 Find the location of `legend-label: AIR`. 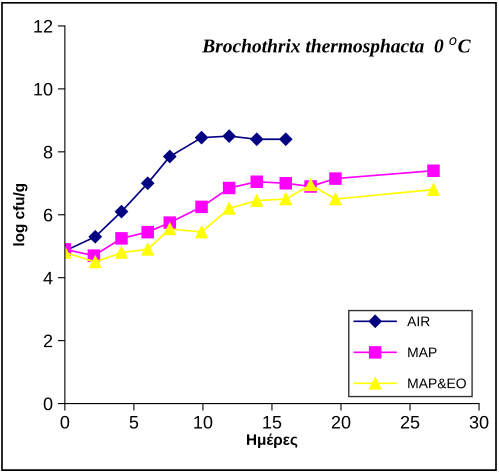

legend-label: AIR is located at coordinates (418, 321).